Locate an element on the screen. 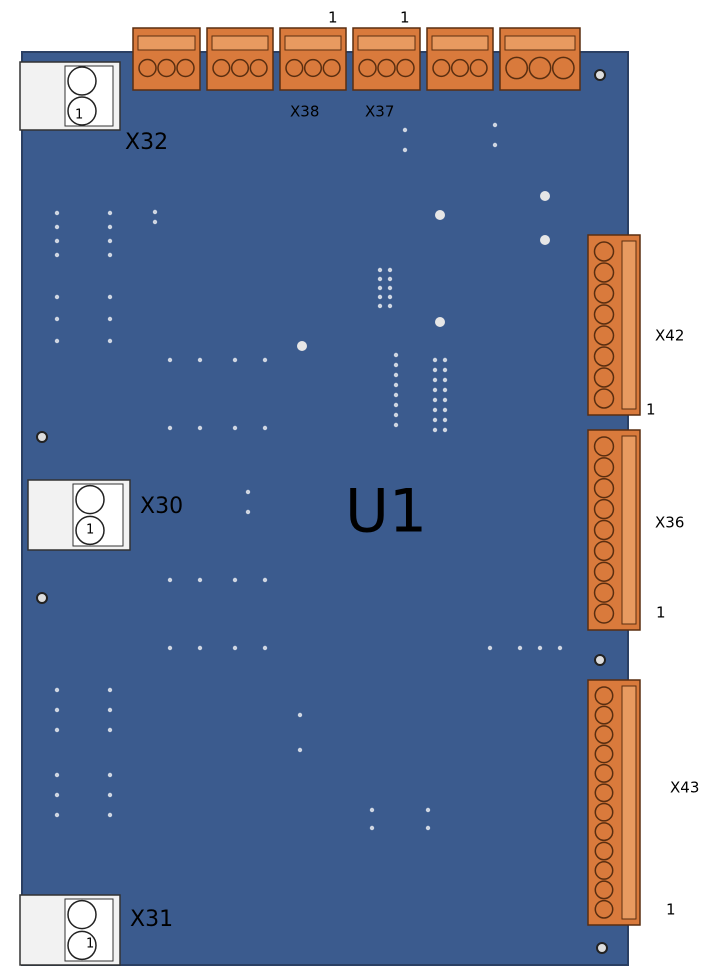 This screenshot has width=720, height=976. connector-label: X30 is located at coordinates (161, 506).